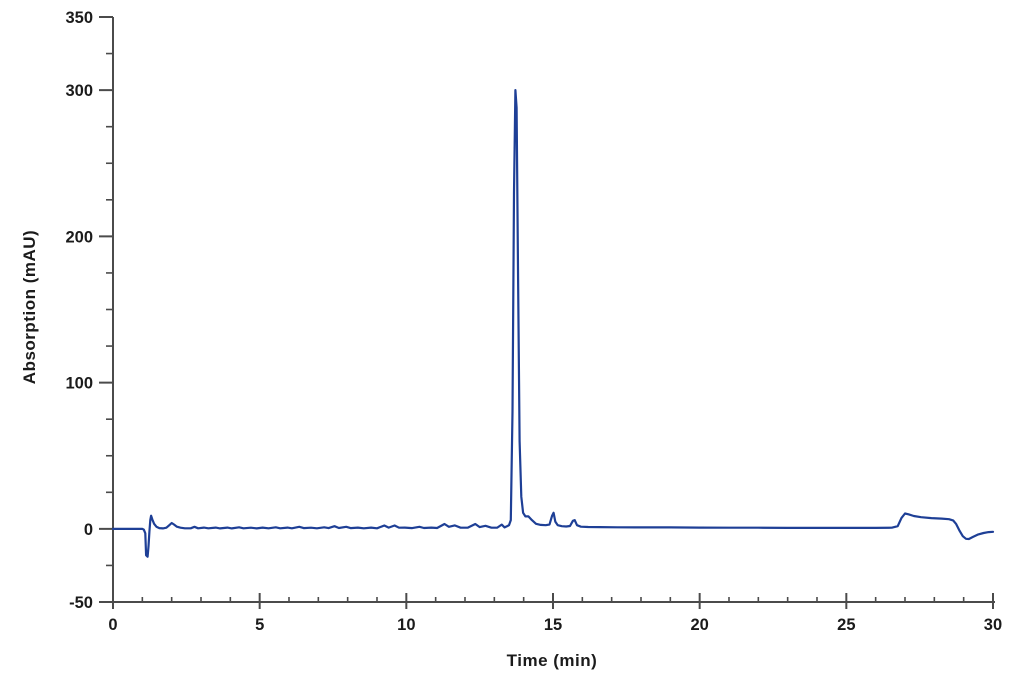 The width and height of the screenshot is (1024, 695). Describe the element at coordinates (993, 625) in the screenshot. I see `x-tick-label: 30` at that location.